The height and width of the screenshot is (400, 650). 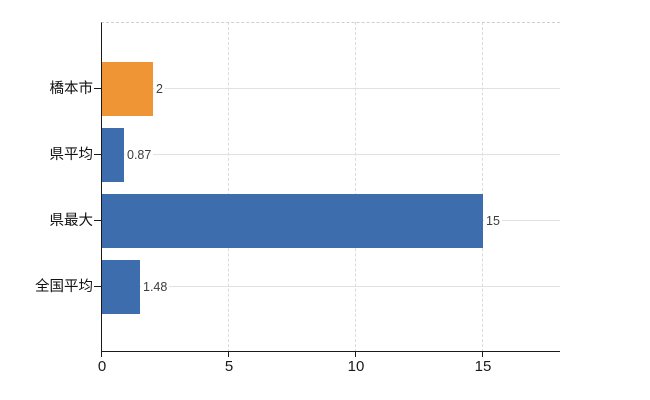 What do you see at coordinates (483, 366) in the screenshot?
I see `x-tick-label-15: 15` at bounding box center [483, 366].